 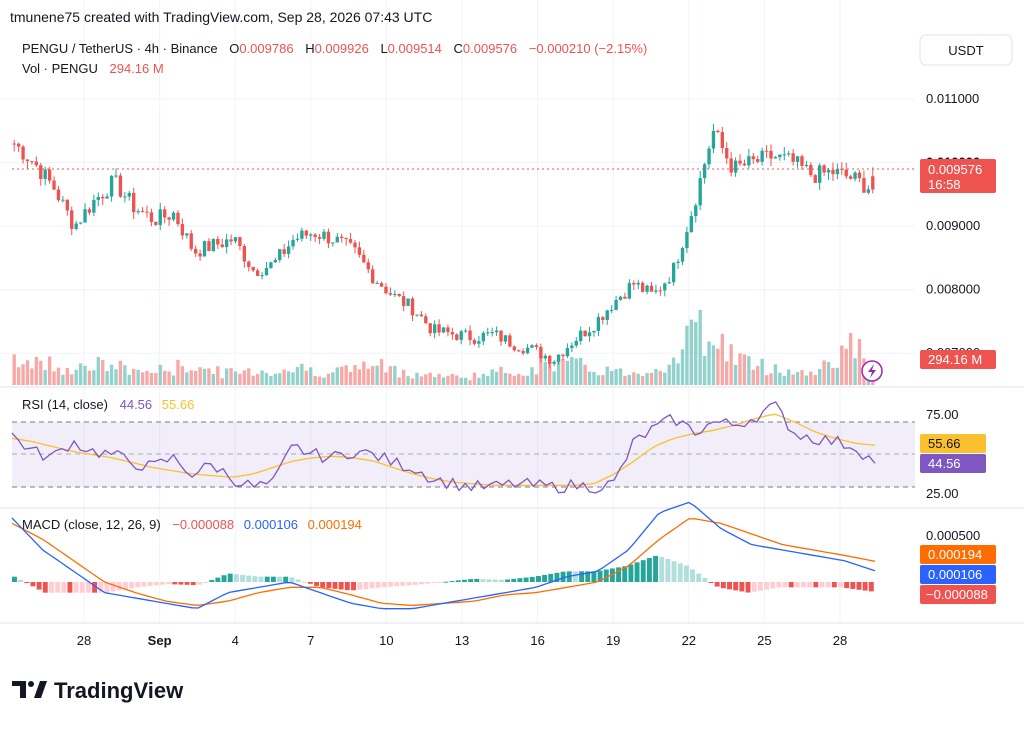 I want to click on macd-signal-badge-value: 0.000194, so click(x=955, y=554).